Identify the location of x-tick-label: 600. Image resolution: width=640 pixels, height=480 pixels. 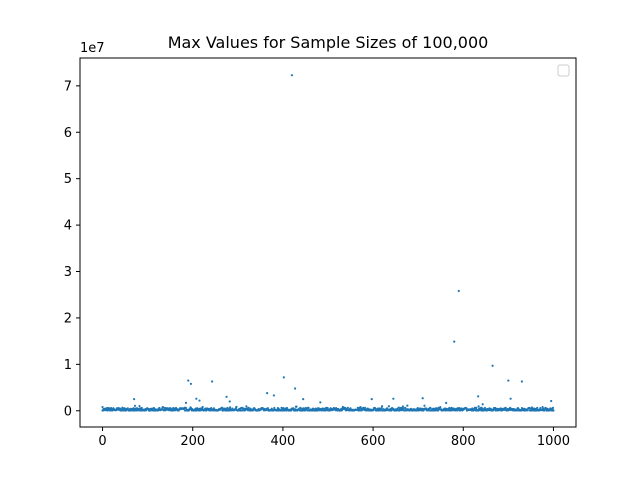
(373, 441).